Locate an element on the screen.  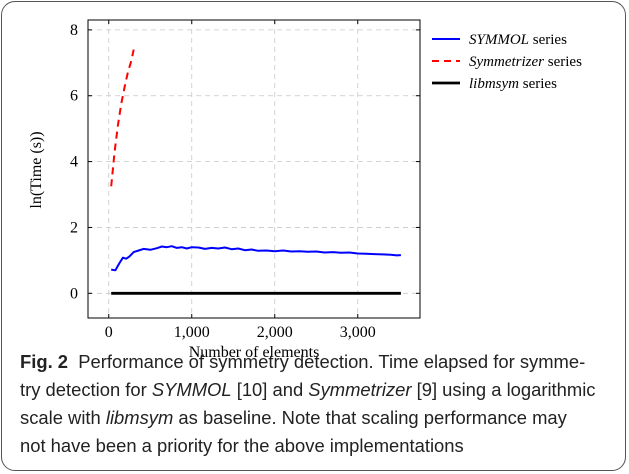
caption-italic-symmol: SYMMOL is located at coordinates (191, 389).